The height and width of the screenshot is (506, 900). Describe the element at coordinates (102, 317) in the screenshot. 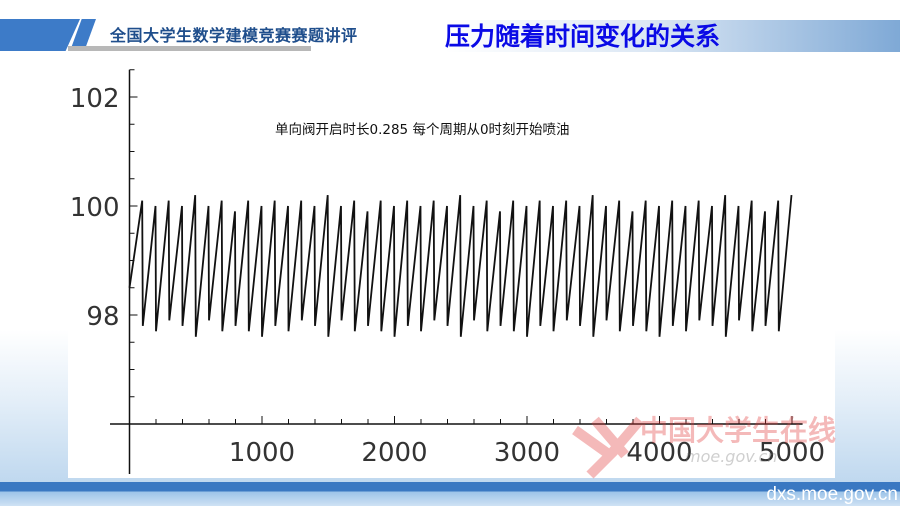

I see `y-tick-label: 98` at that location.